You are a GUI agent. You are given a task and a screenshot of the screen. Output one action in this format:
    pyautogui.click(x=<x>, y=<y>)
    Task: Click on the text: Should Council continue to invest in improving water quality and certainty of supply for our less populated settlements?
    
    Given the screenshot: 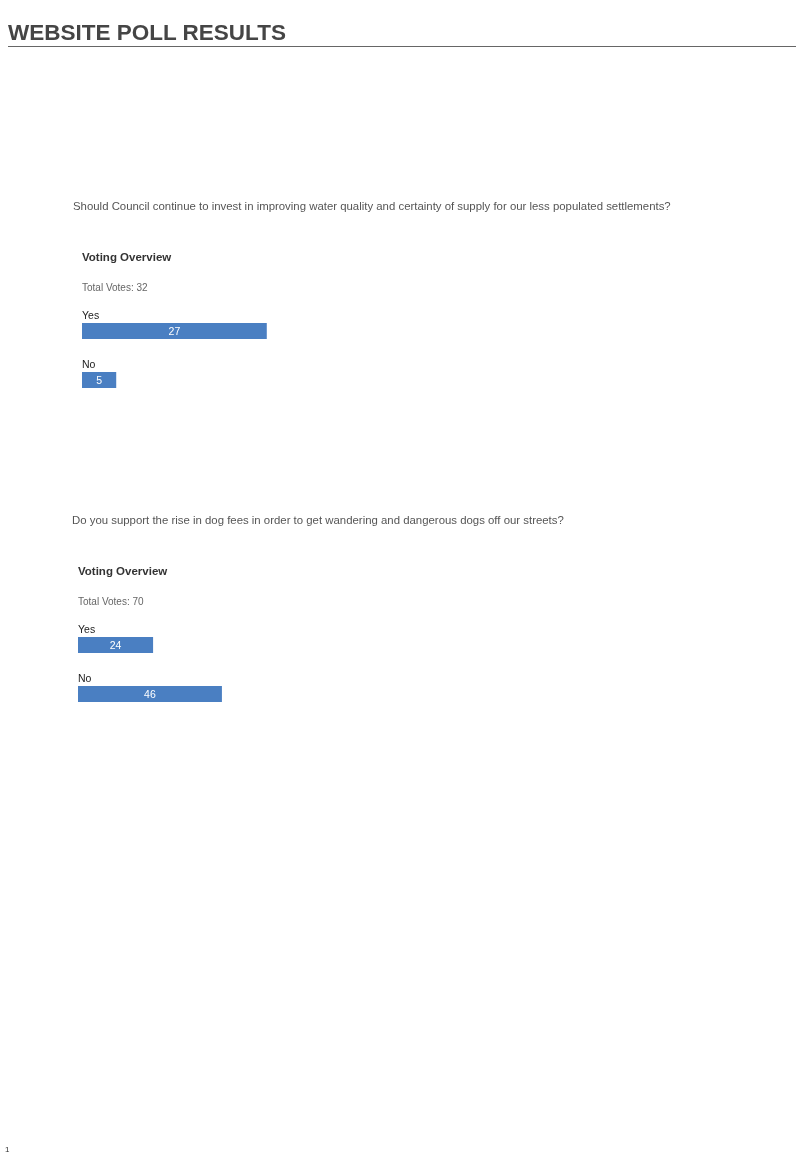 What is the action you would take?
    pyautogui.click(x=372, y=206)
    